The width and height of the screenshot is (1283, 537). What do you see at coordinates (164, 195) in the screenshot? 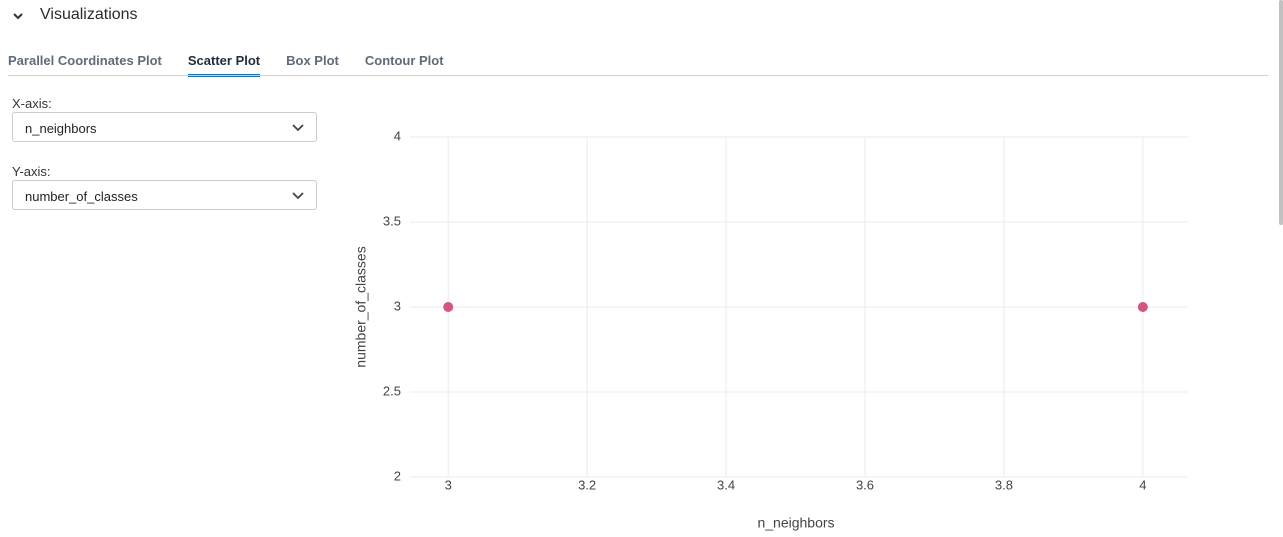
I see `dropdown: number_of_classes` at bounding box center [164, 195].